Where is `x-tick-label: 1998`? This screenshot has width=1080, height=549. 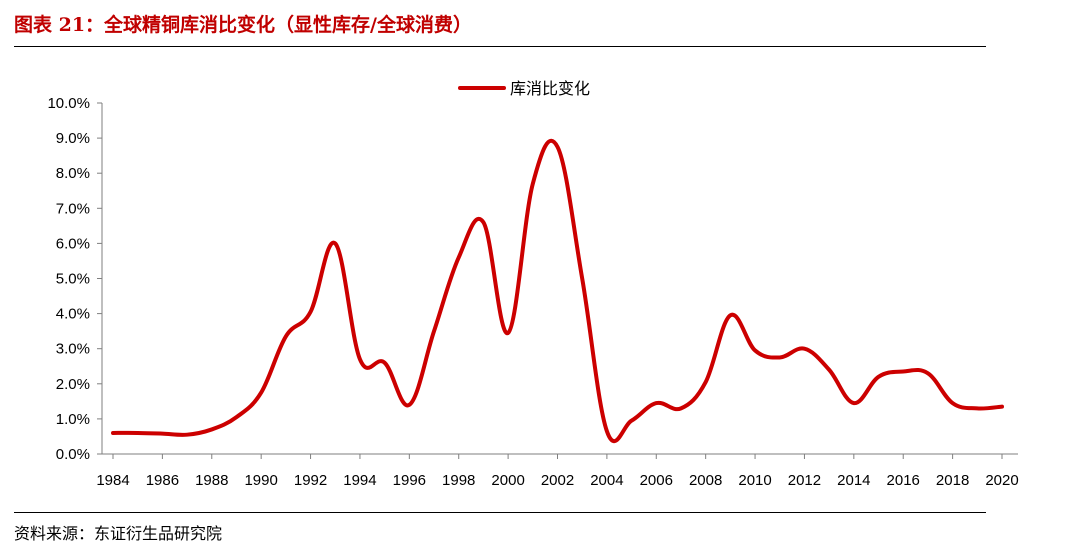
x-tick-label: 1998 is located at coordinates (458, 480).